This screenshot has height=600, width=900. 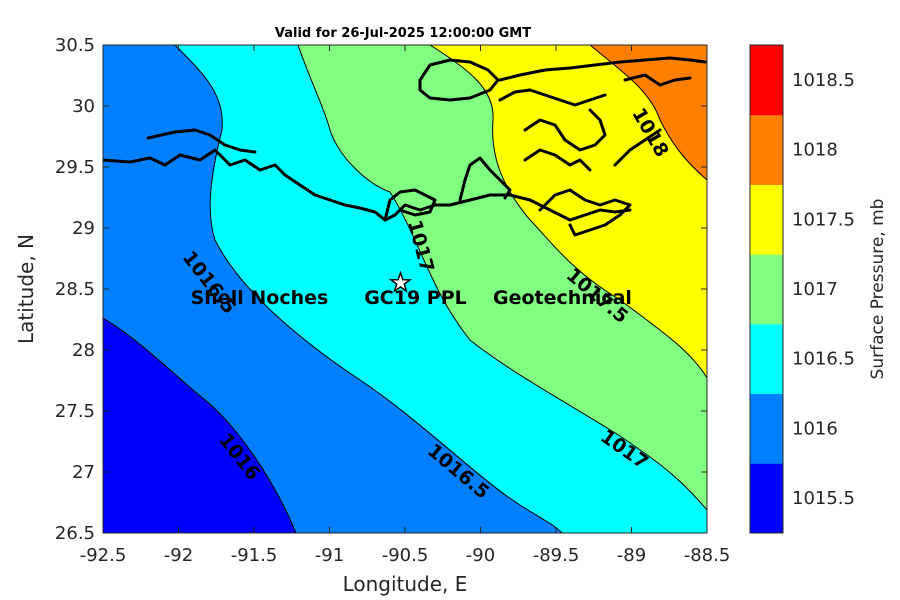 I want to click on y-tick-label: 29, so click(x=83, y=228).